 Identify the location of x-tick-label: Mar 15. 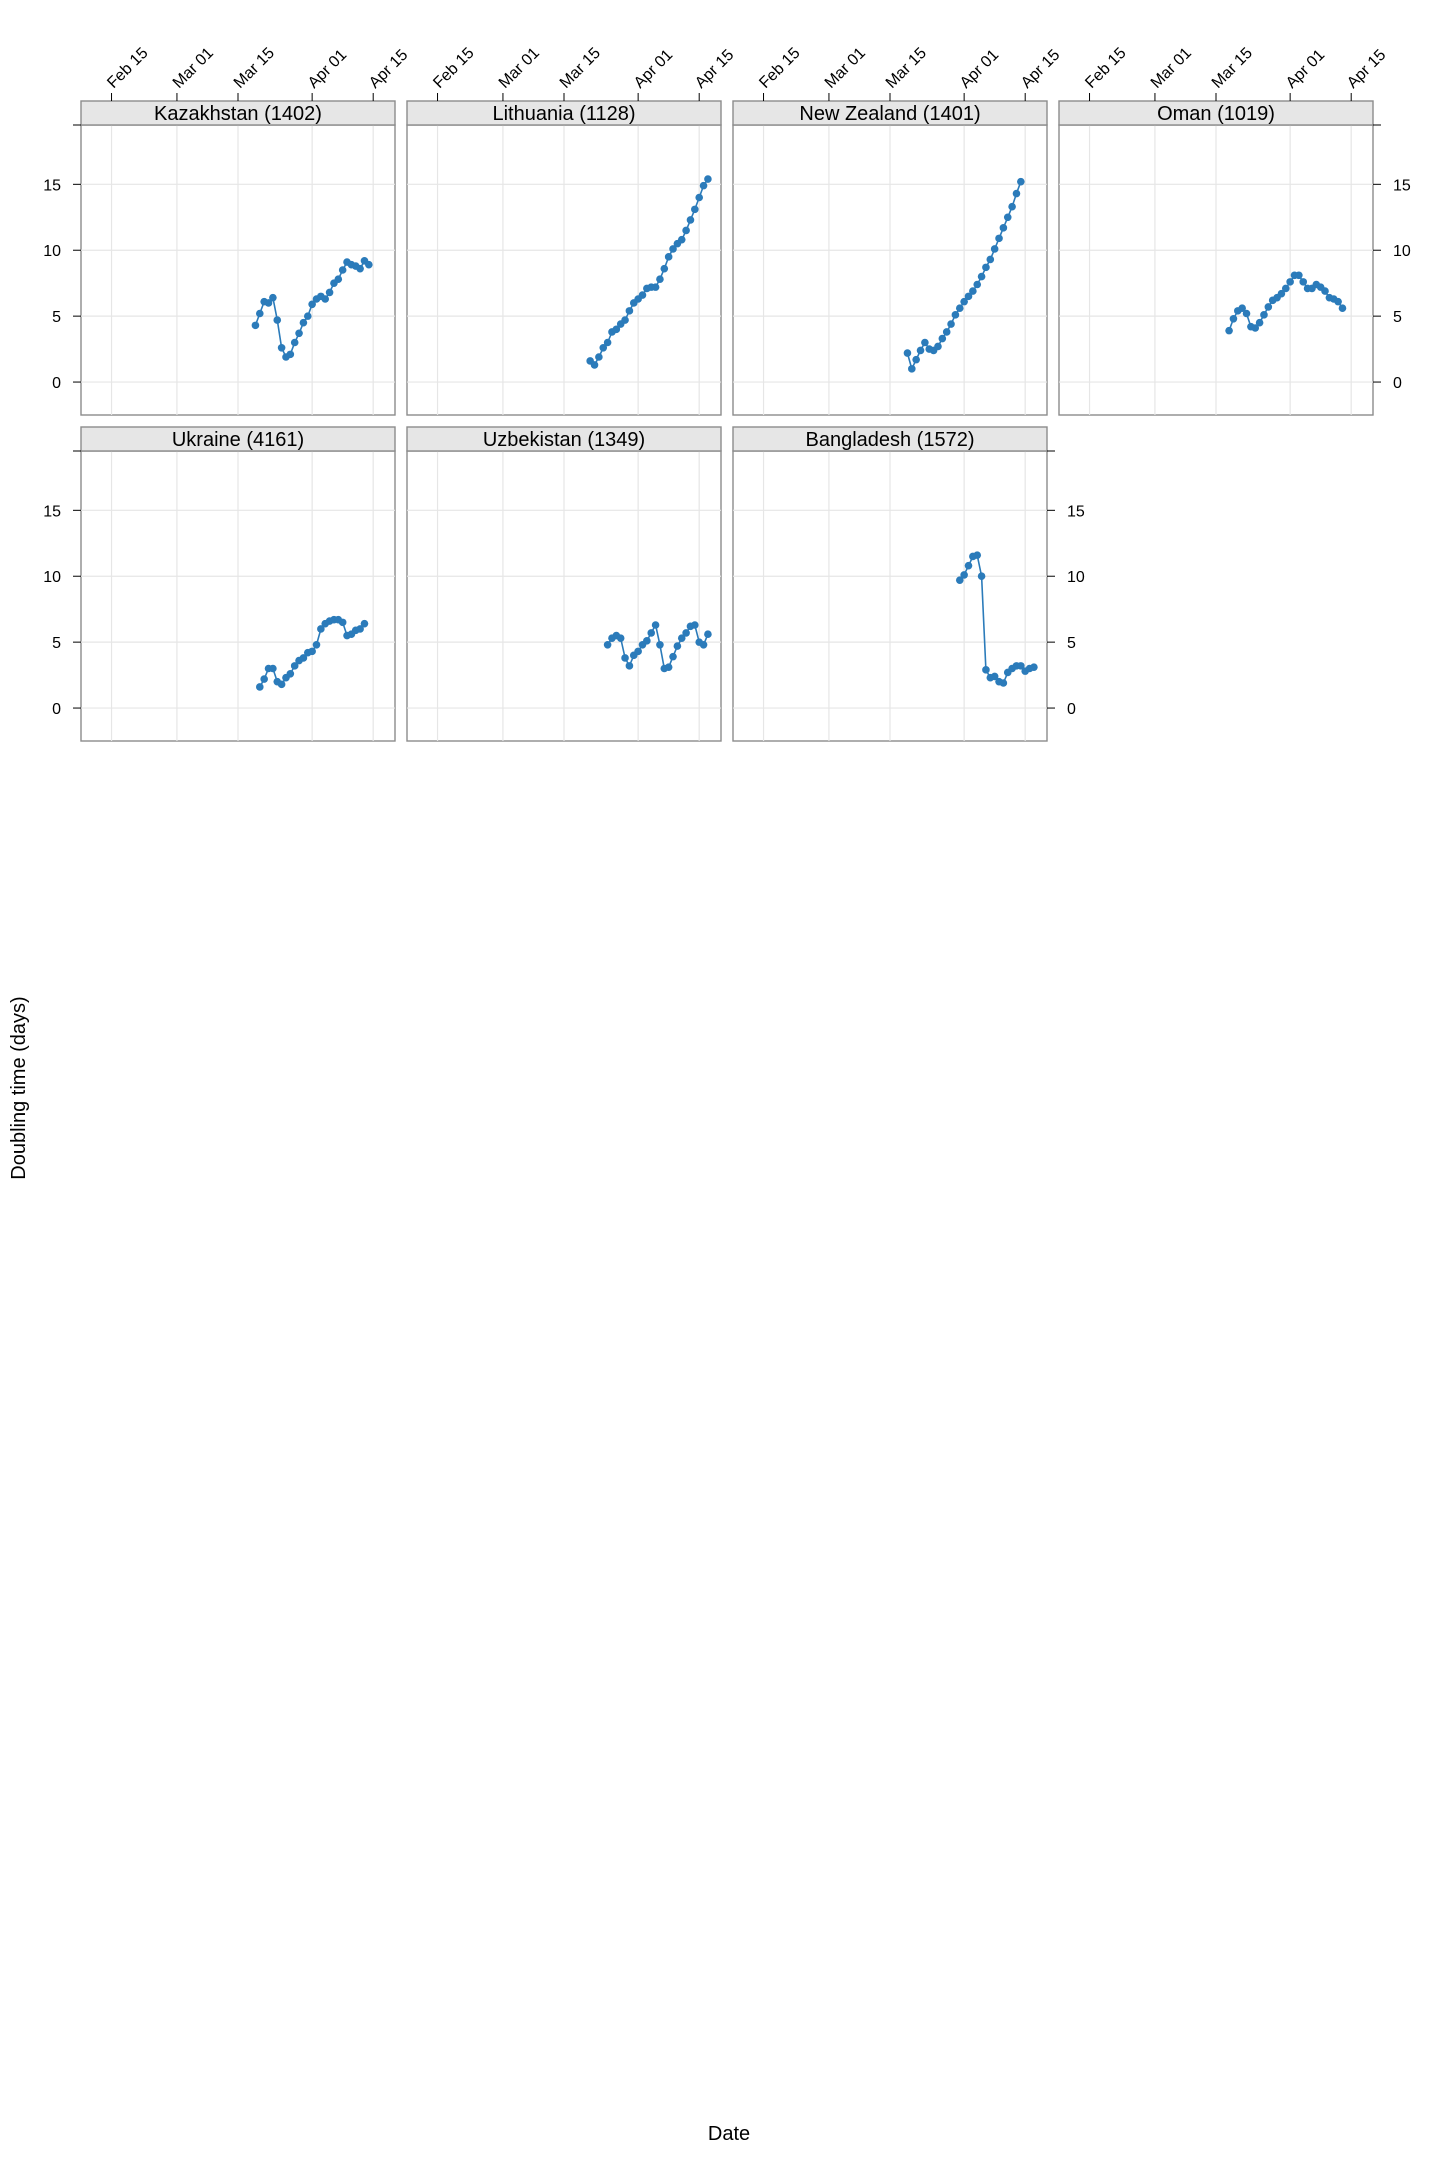
(1232, 68).